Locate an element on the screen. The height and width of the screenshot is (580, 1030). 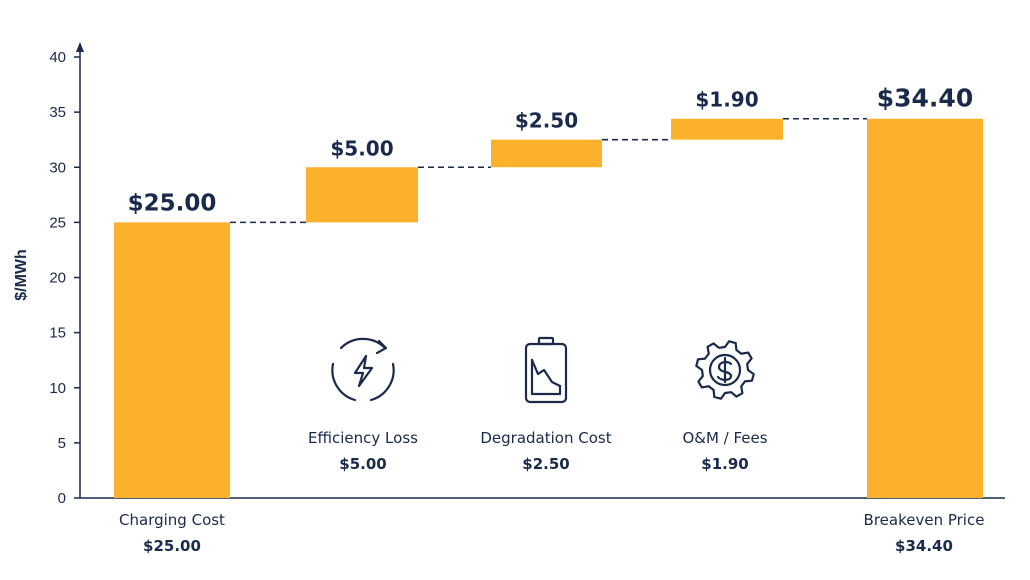
bar-degradation-cost is located at coordinates (546, 153).